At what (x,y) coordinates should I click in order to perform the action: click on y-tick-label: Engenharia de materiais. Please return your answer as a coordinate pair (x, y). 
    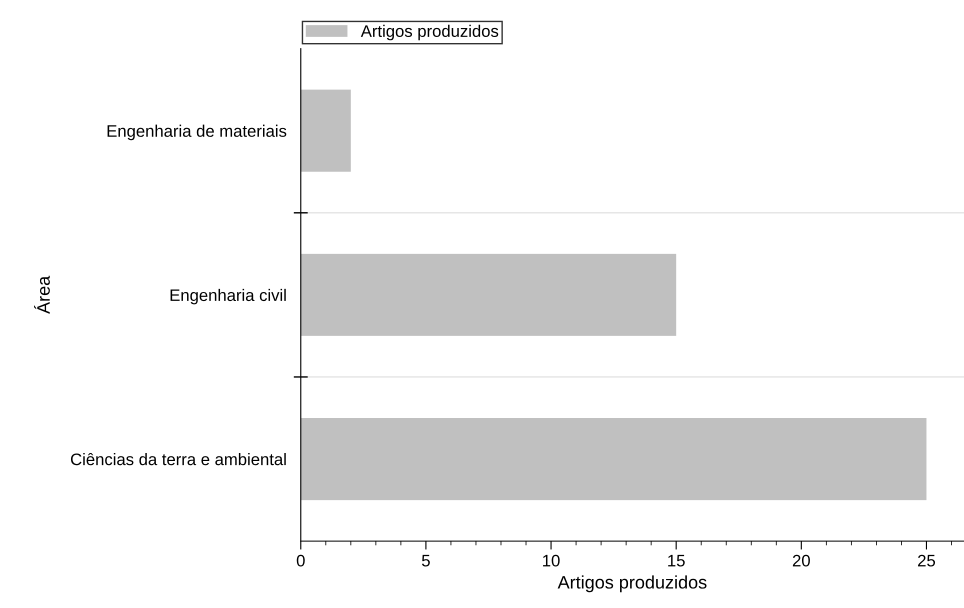
    Looking at the image, I should click on (197, 132).